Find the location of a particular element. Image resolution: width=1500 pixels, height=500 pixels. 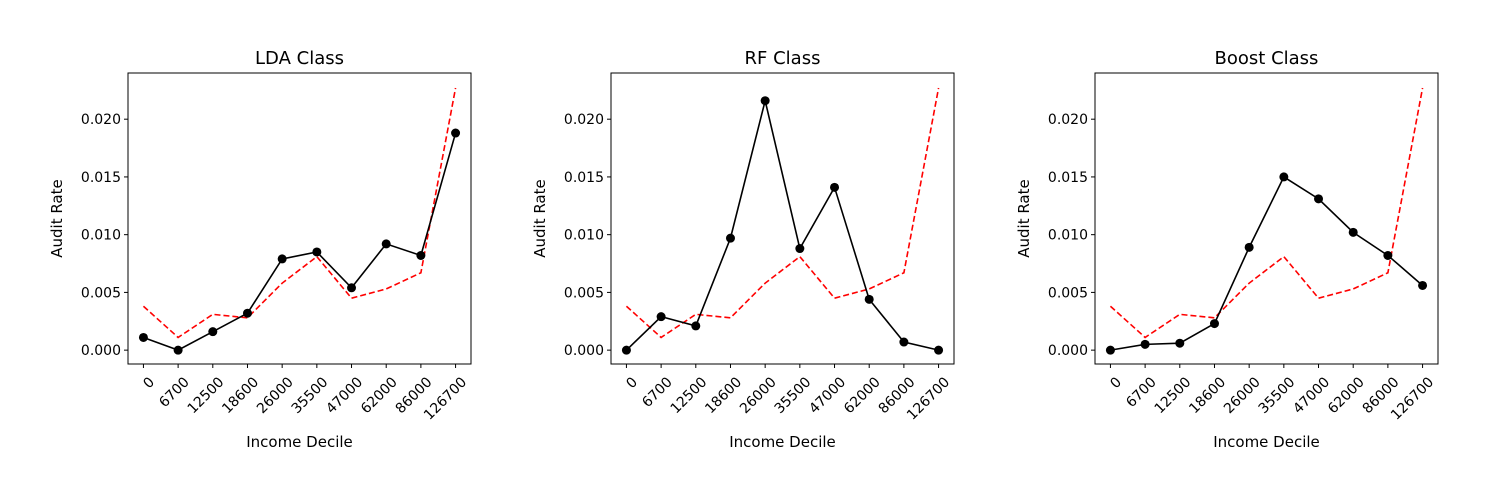

chart-title: Boost Class is located at coordinates (1267, 58).